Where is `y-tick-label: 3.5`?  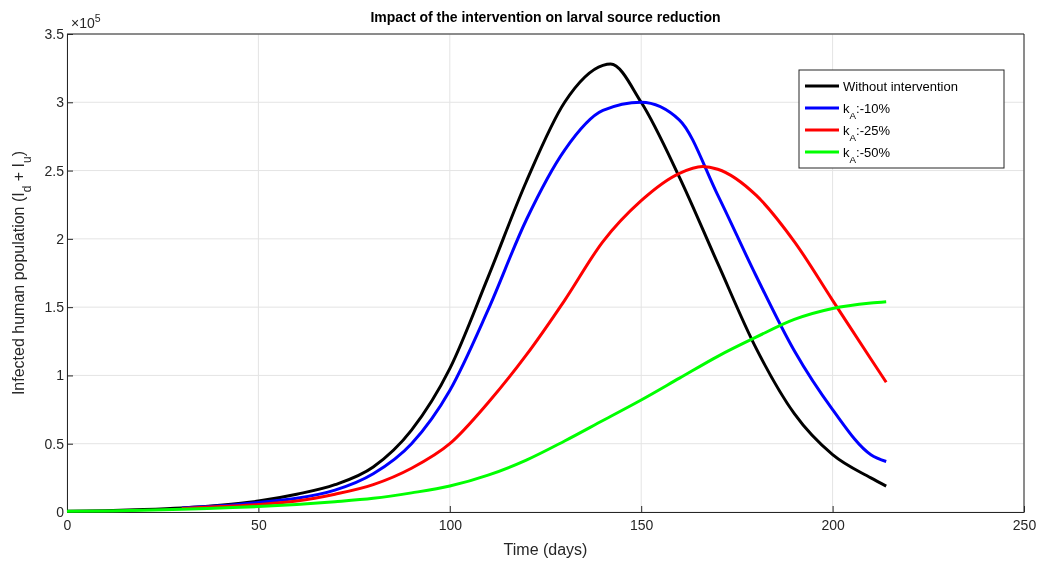 y-tick-label: 3.5 is located at coordinates (54, 33).